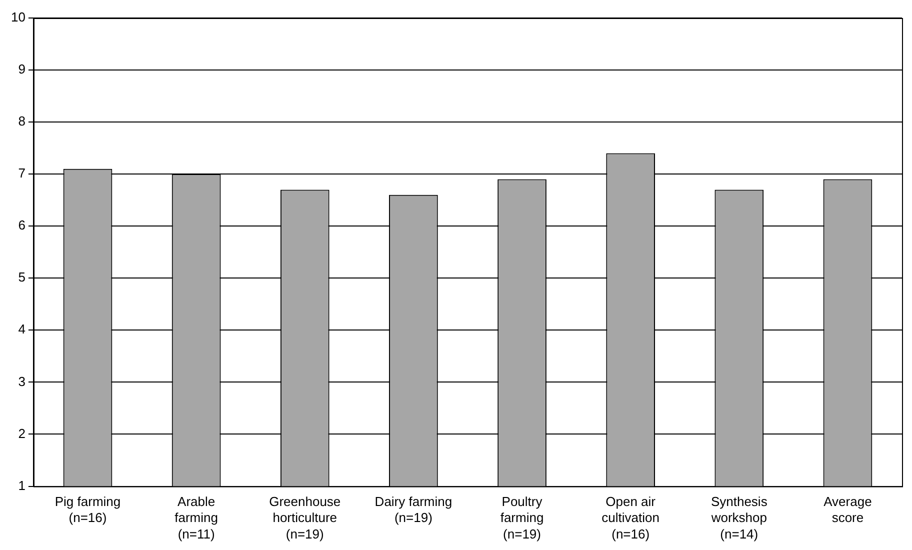 The height and width of the screenshot is (550, 912). Describe the element at coordinates (848, 510) in the screenshot. I see `x-tick-label: Average score` at that location.